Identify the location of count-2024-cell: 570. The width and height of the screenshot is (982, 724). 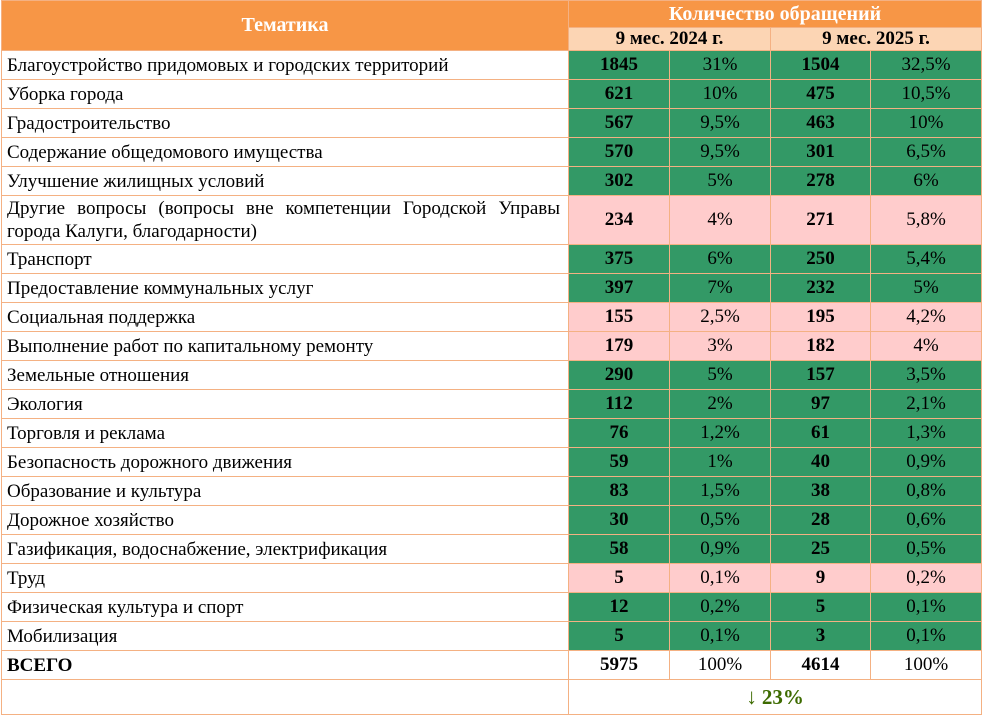
(619, 152).